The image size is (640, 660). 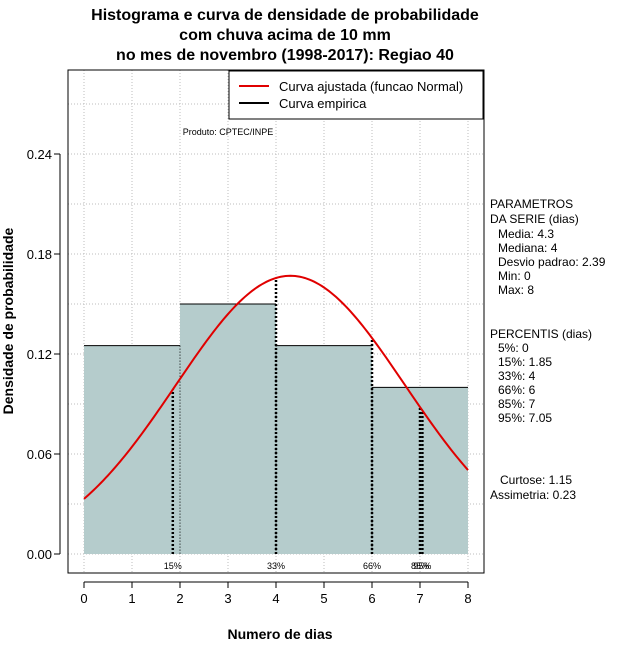 I want to click on y-tick-label: 0.12, so click(x=39, y=354).